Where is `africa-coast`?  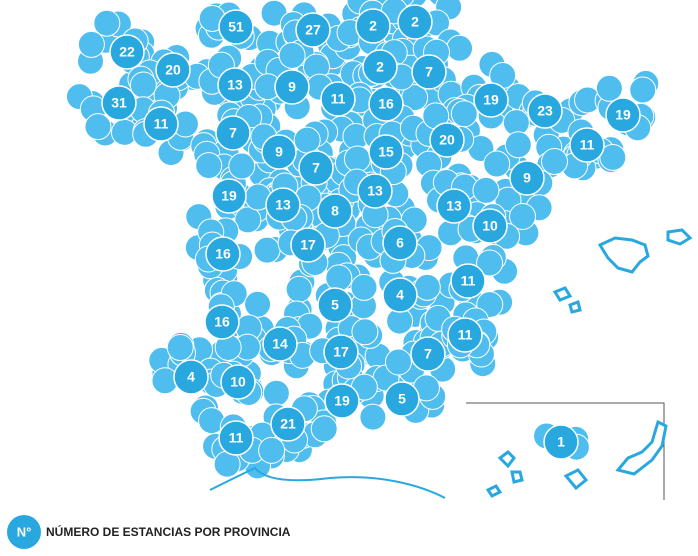
africa-coast is located at coordinates (327, 482).